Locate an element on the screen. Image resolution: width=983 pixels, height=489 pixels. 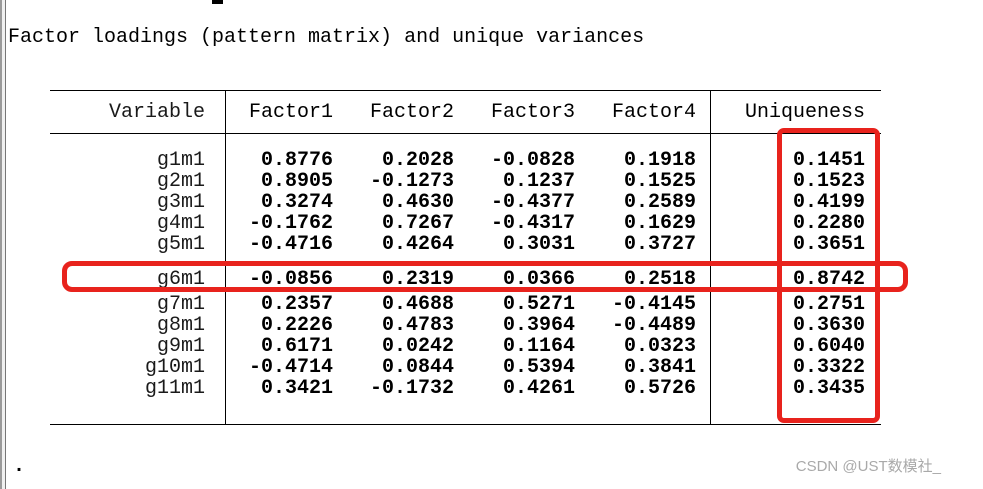
cell-uniqueness: 0.6040 is located at coordinates (828, 346).